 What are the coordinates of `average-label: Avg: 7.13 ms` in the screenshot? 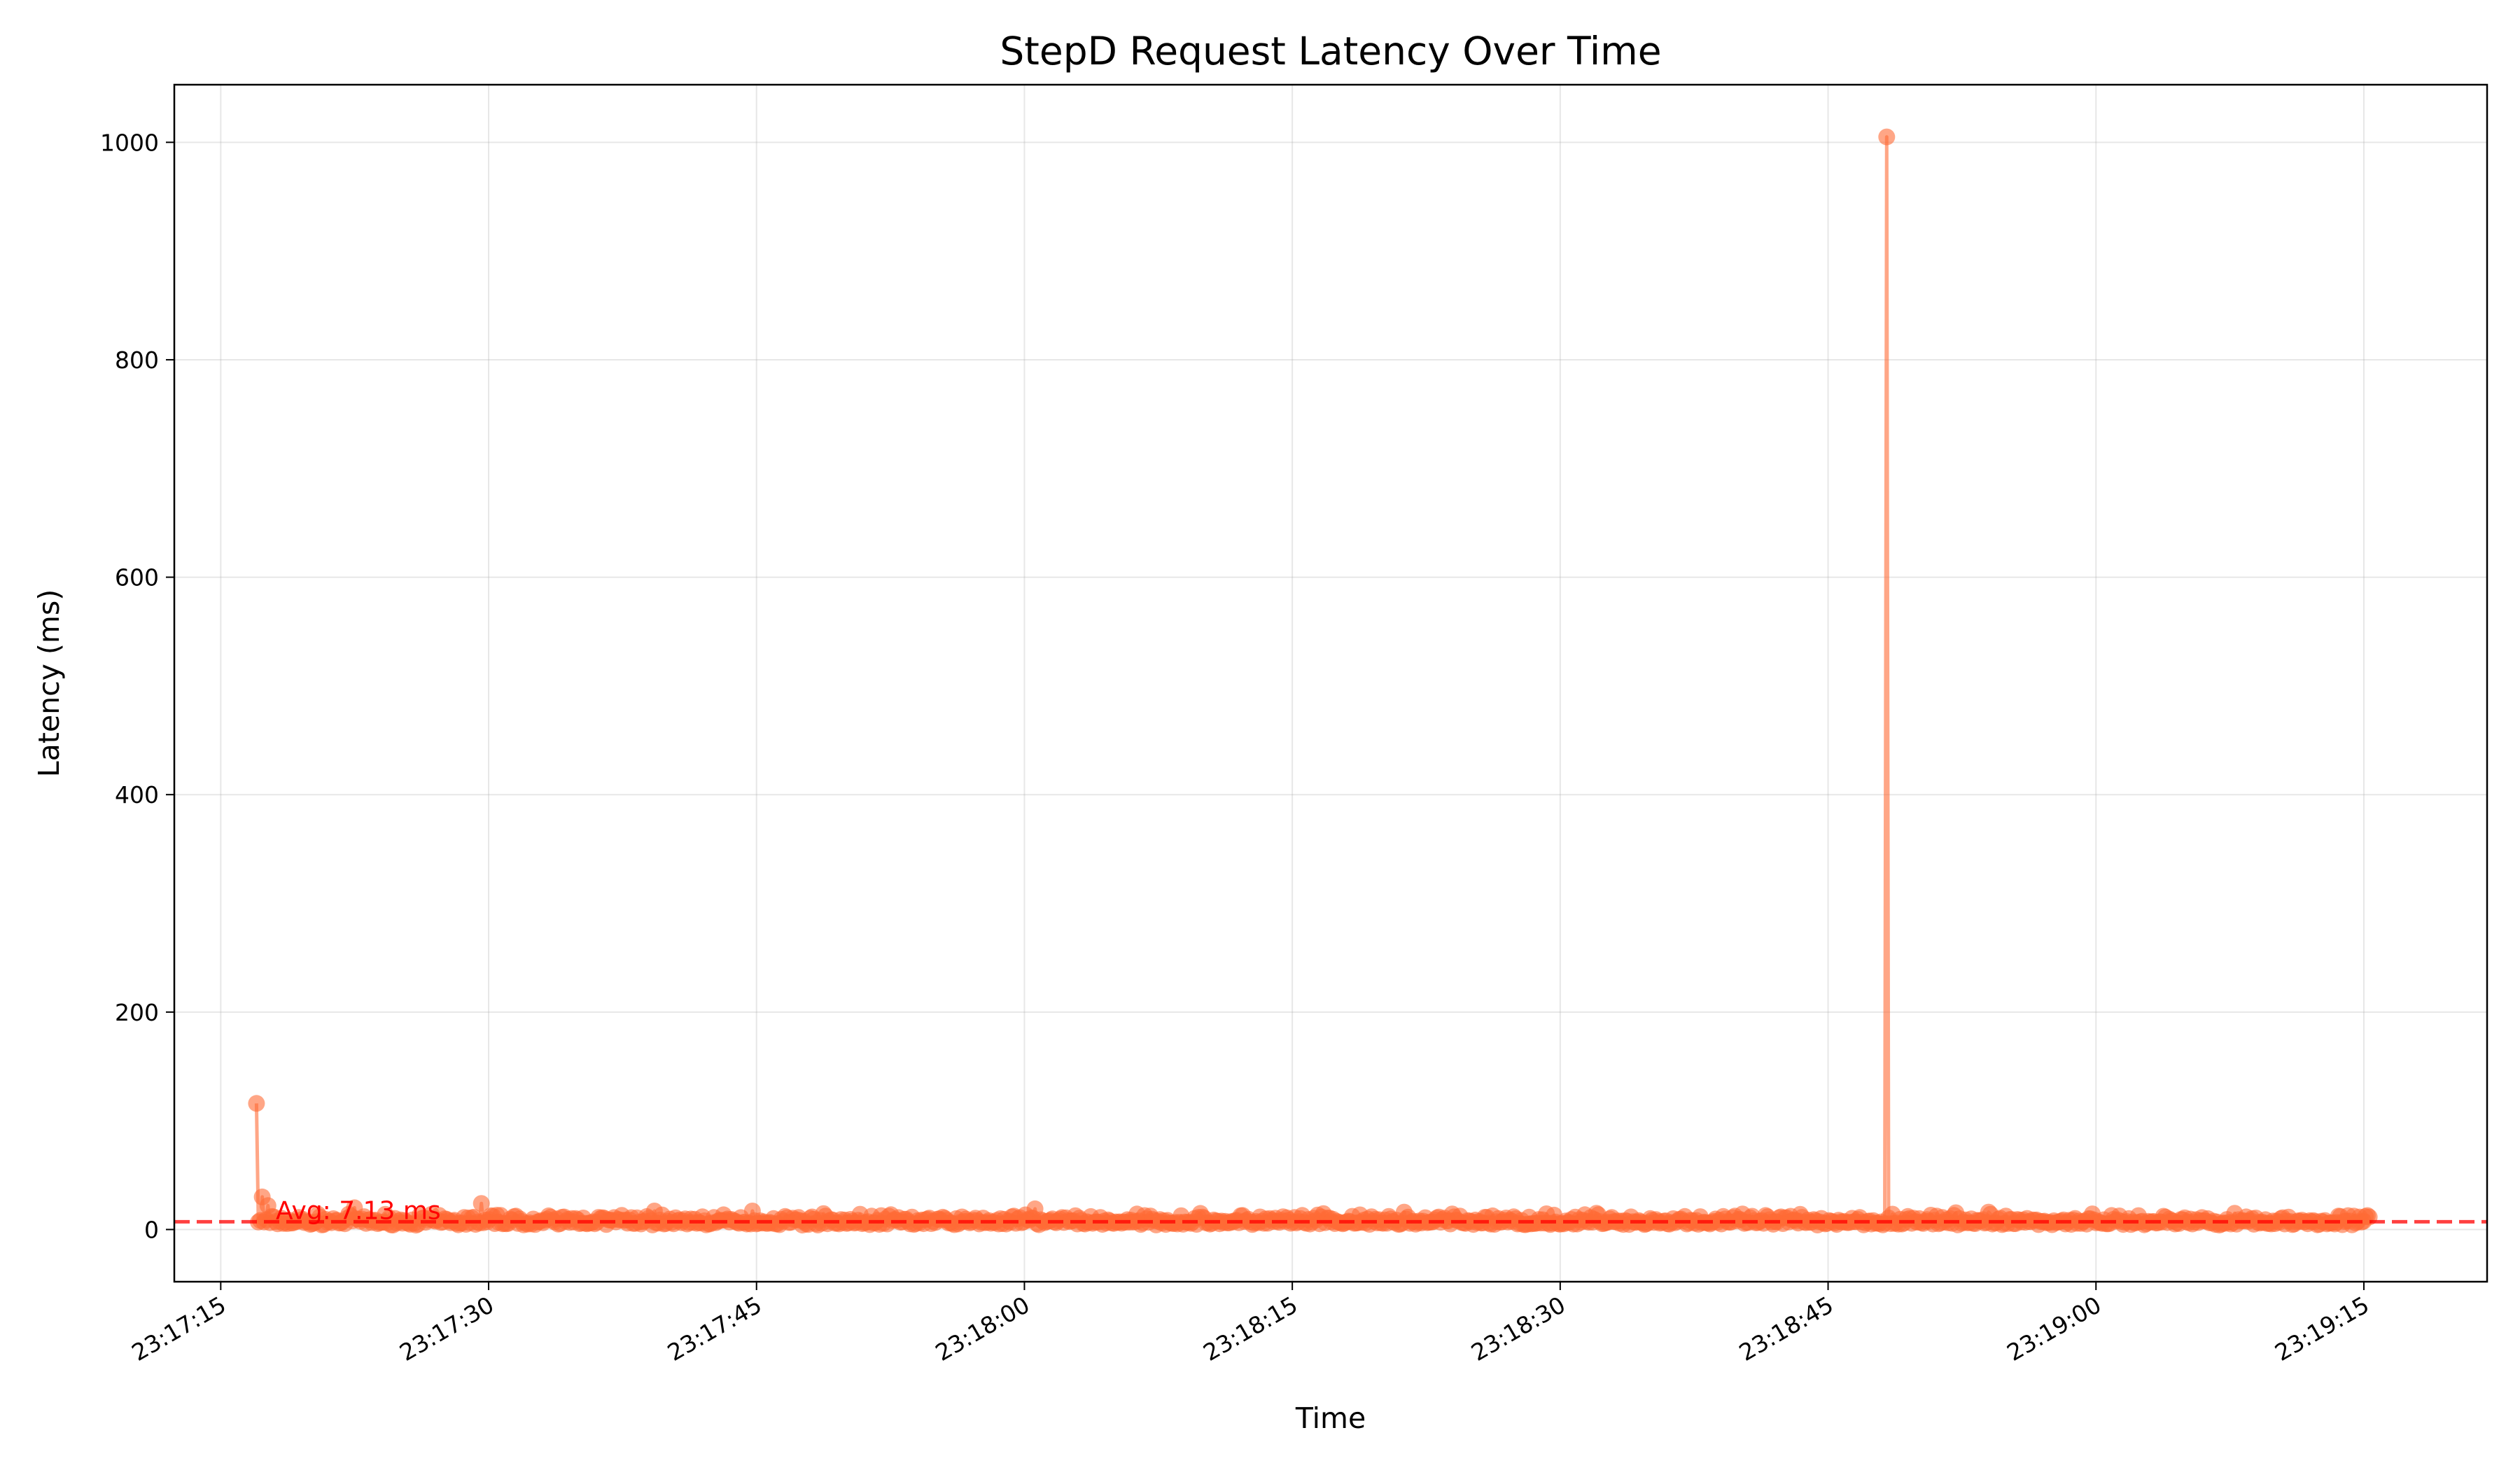 It's located at (358, 1210).